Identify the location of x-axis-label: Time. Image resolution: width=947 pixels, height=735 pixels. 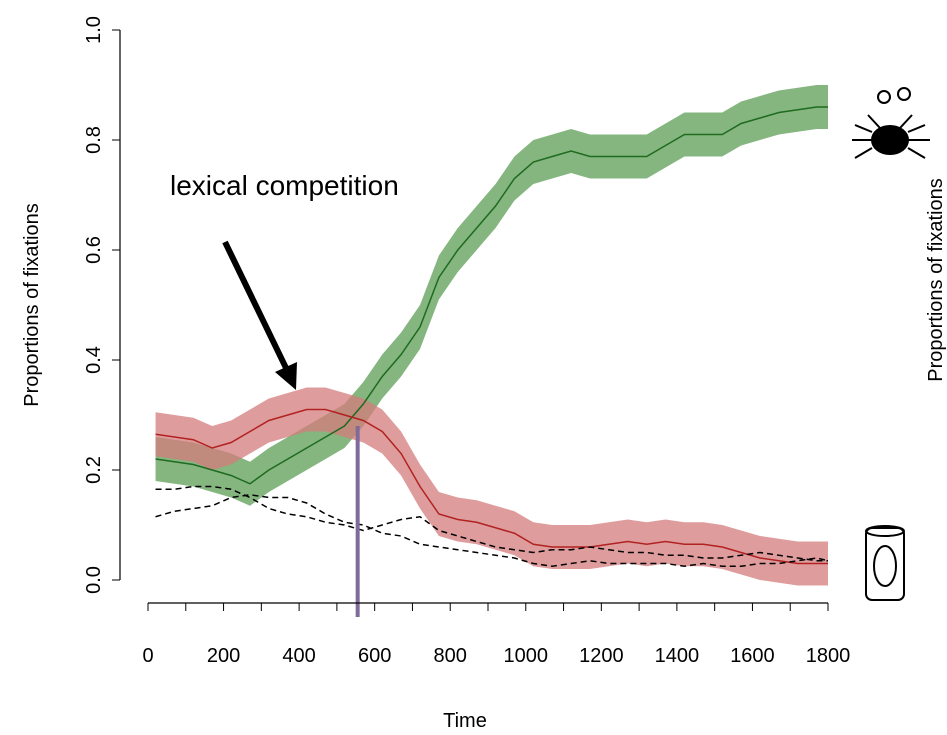
(465, 721).